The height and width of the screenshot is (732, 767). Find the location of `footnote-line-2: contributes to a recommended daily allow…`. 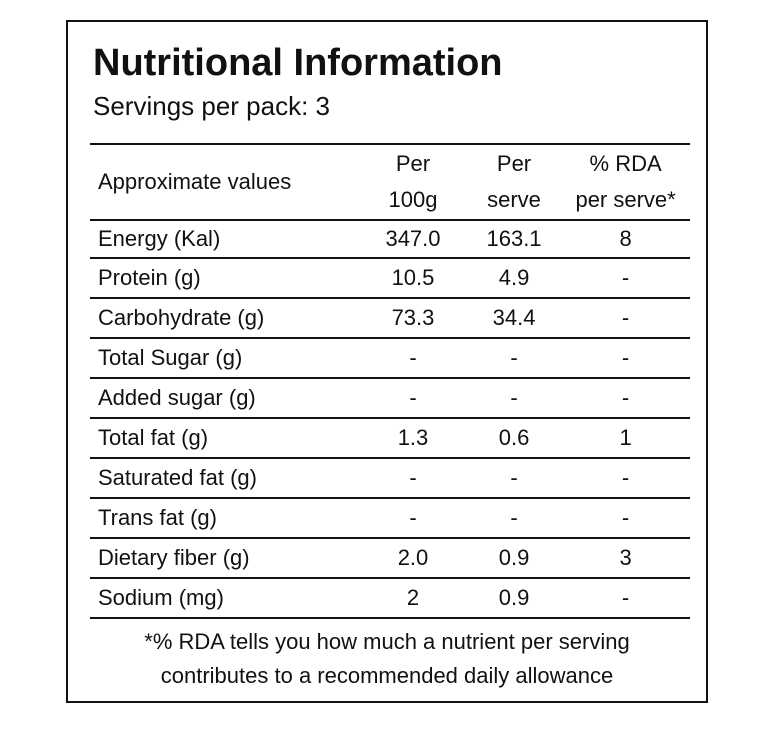

footnote-line-2: contributes to a recommended daily allow… is located at coordinates (387, 675).